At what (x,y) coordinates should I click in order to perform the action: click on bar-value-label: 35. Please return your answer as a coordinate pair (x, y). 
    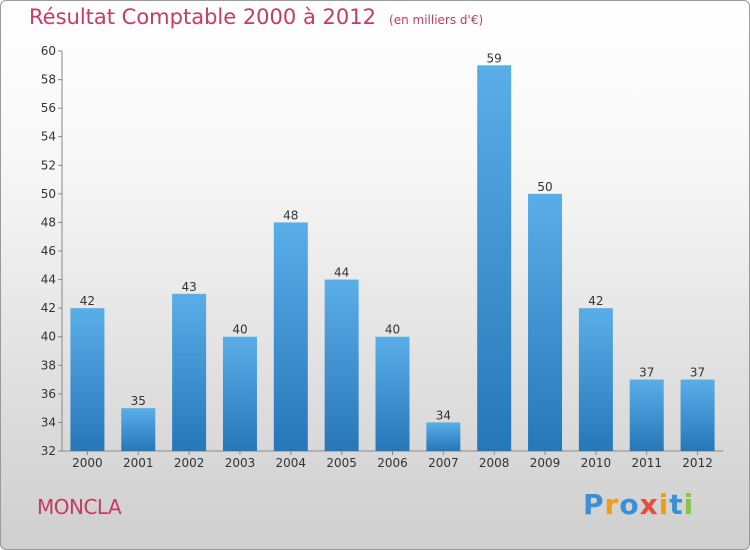
    Looking at the image, I should click on (138, 401).